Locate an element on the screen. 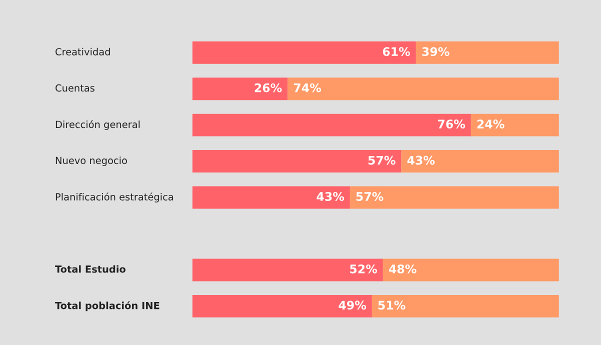 Image resolution: width=601 pixels, height=345 pixels. data-label: 26% is located at coordinates (268, 87).